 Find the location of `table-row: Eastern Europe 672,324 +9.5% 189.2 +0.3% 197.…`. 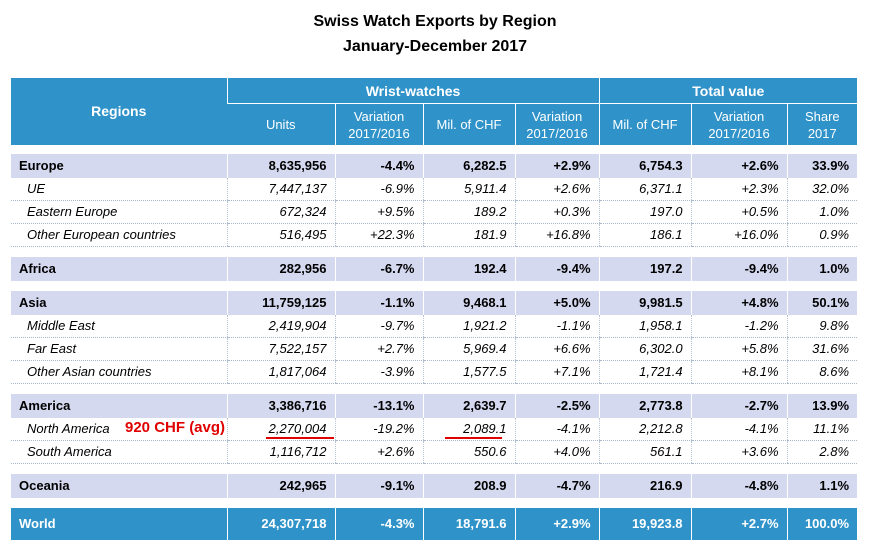

table-row: Eastern Europe 672,324 +9.5% 189.2 +0.3% 197.… is located at coordinates (434, 212).